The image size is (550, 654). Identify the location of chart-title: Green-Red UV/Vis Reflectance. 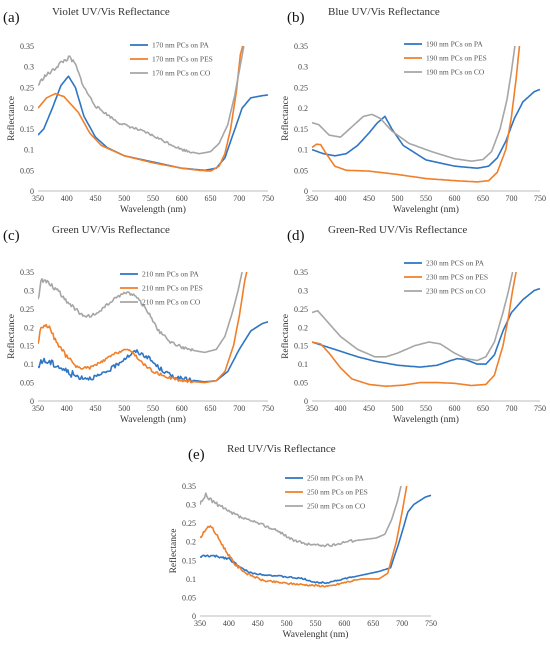
(397, 230).